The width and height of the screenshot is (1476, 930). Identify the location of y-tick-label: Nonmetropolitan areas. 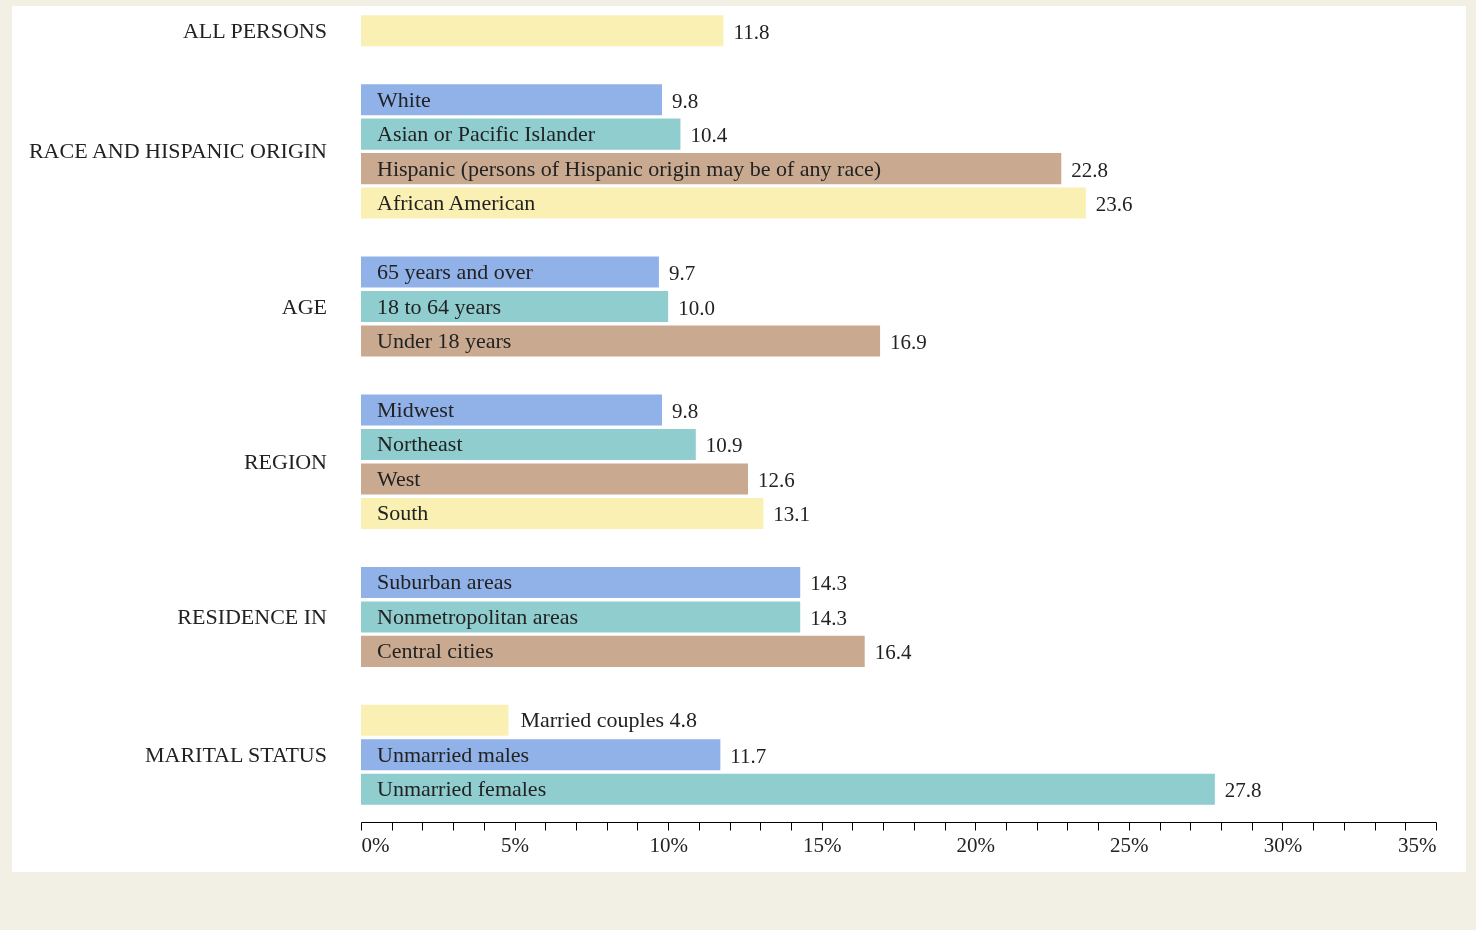
(477, 616).